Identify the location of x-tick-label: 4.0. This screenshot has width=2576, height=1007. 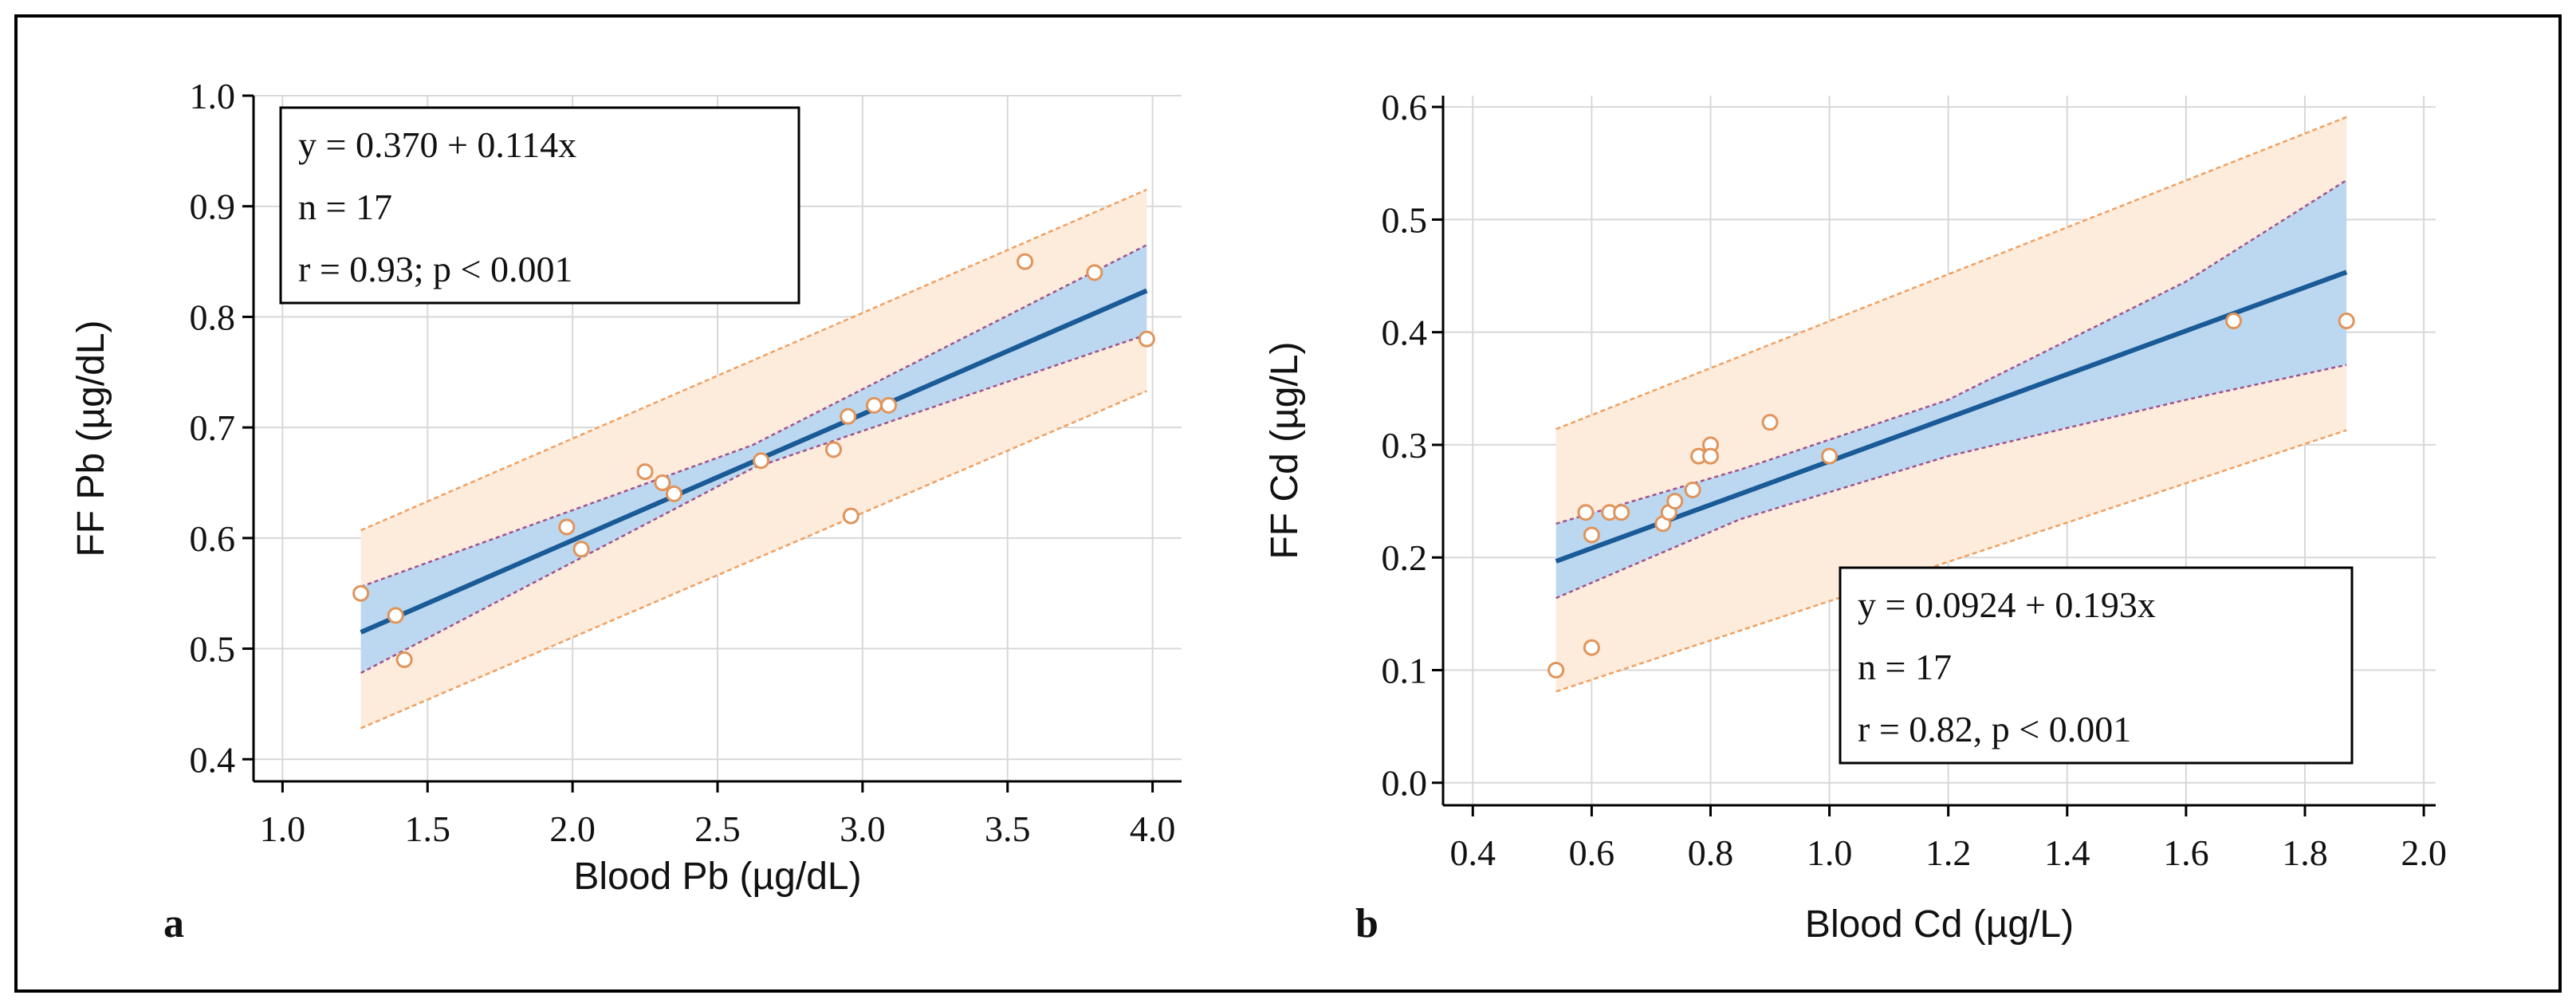
(1153, 828).